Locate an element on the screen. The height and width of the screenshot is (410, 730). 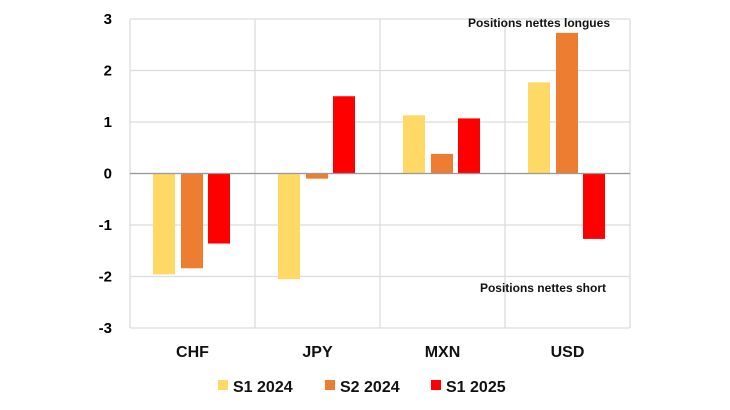
bar-usd-s1-2024 is located at coordinates (539, 128).